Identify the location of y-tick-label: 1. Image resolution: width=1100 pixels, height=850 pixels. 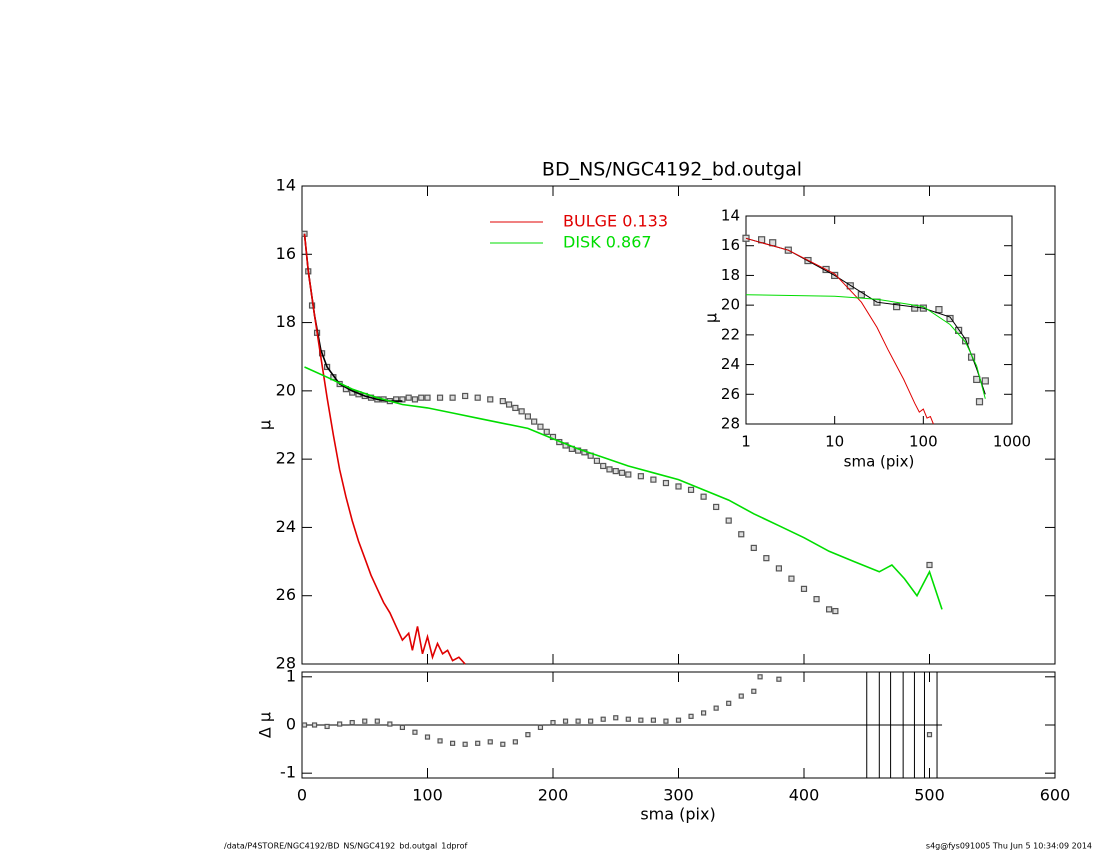
(291, 675).